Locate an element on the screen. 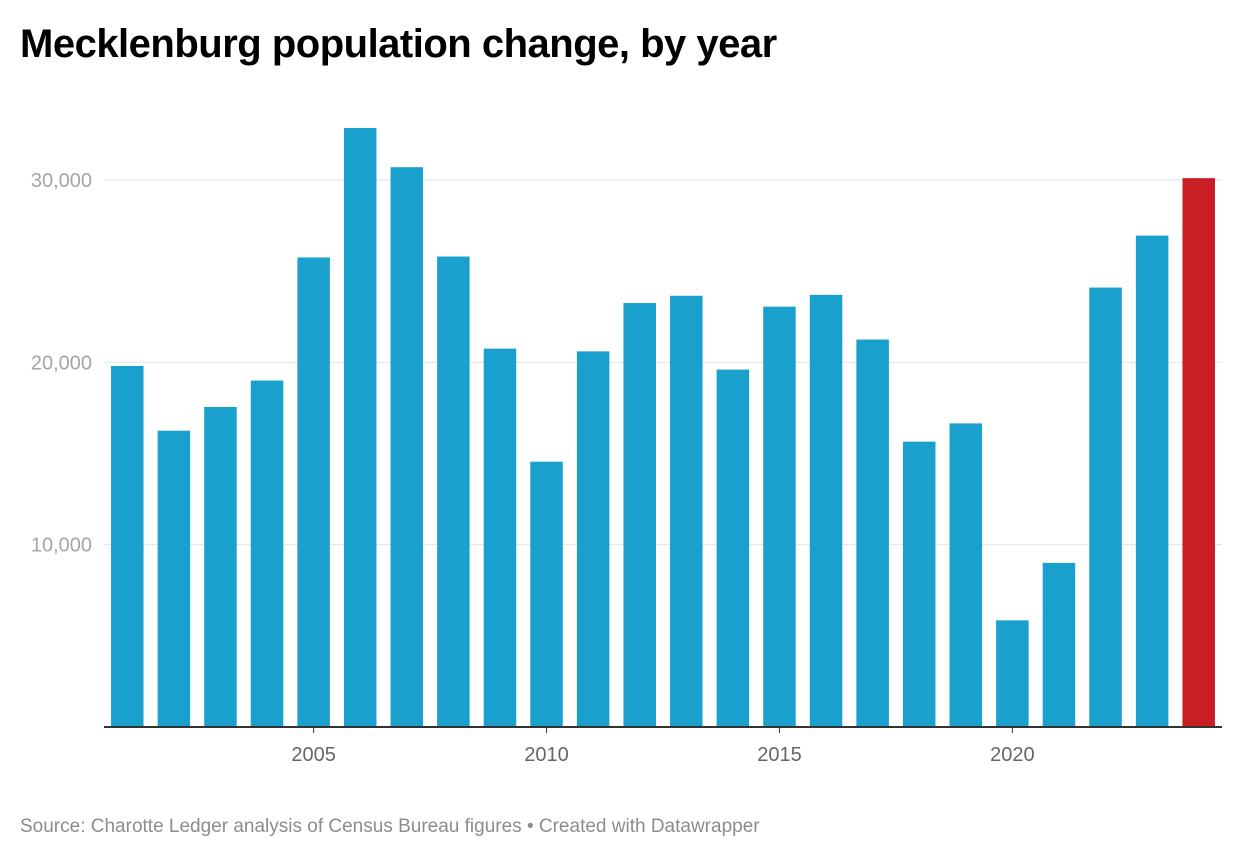 The image size is (1240, 860). bar-2014 is located at coordinates (733, 548).